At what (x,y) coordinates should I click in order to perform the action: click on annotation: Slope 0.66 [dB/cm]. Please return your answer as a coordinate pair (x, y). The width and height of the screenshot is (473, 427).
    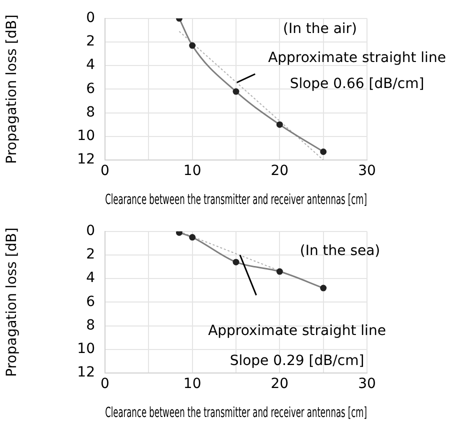
    Looking at the image, I should click on (357, 84).